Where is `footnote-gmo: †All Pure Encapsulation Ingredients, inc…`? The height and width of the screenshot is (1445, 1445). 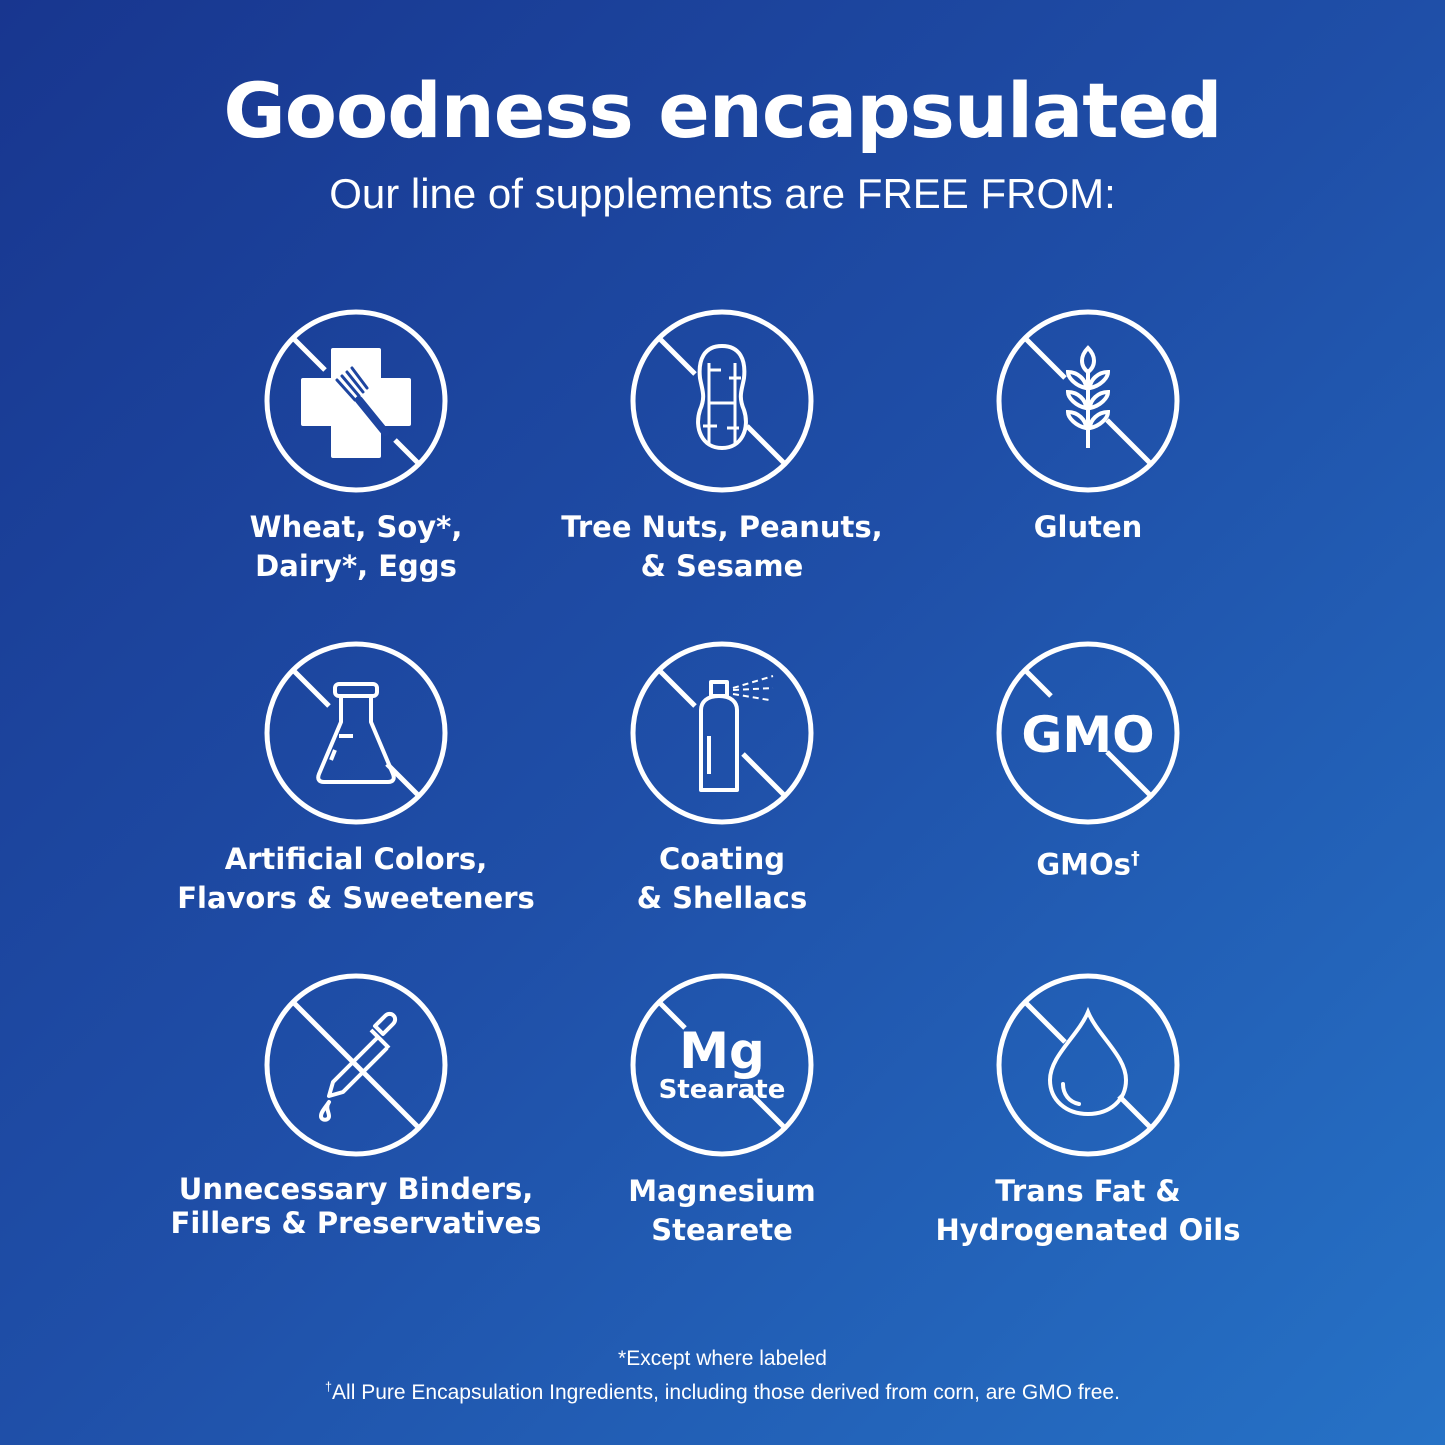 footnote-gmo: †All Pure Encapsulation Ingredients, inc… is located at coordinates (722, 1392).